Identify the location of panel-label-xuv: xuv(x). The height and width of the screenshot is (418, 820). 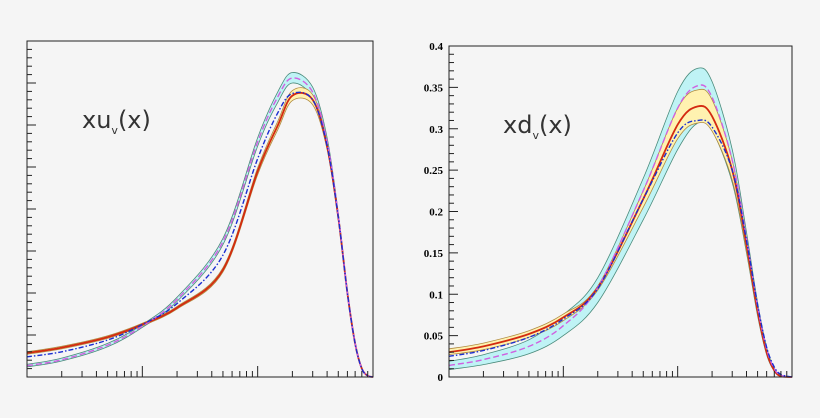
(116, 121).